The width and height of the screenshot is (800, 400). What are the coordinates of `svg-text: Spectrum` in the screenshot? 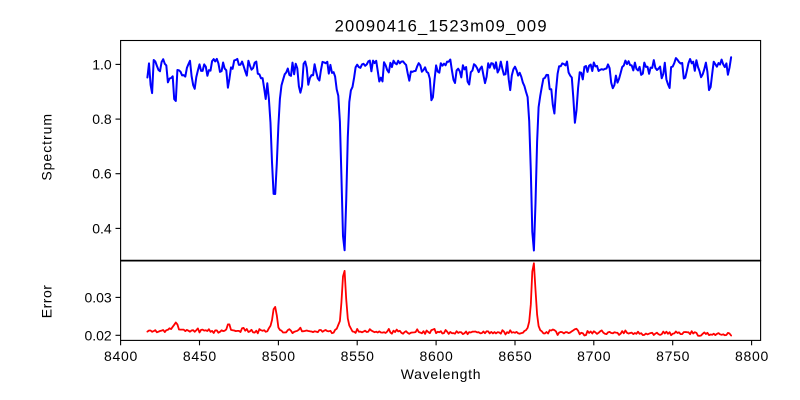 It's located at (47, 147).